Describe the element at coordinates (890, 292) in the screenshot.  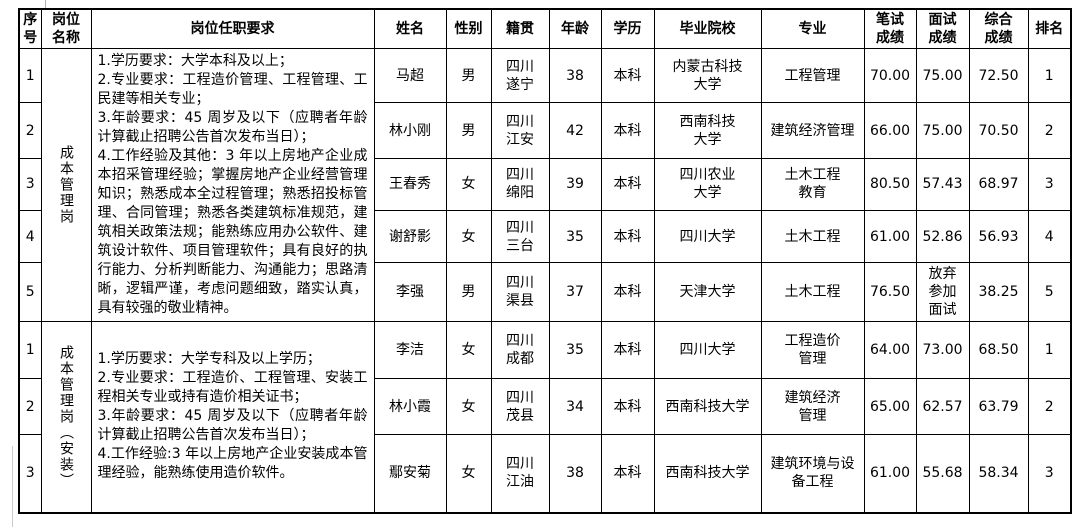
I see `cell-written-score: 76.50` at that location.